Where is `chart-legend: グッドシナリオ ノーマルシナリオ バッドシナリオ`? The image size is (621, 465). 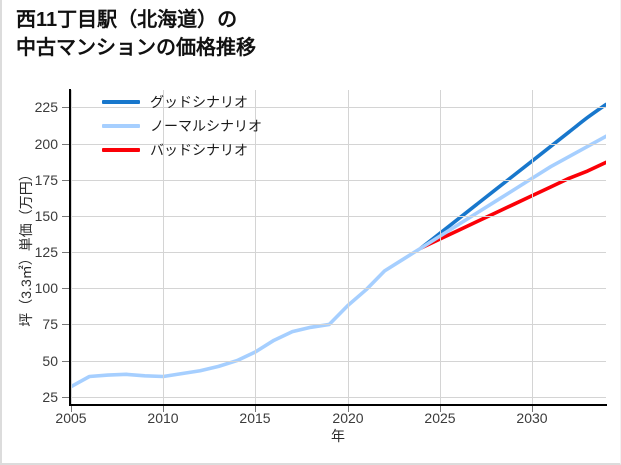
chart-legend: グッドシナリオ ノーマルシナリオ バッドシナリオ is located at coordinates (182, 126).